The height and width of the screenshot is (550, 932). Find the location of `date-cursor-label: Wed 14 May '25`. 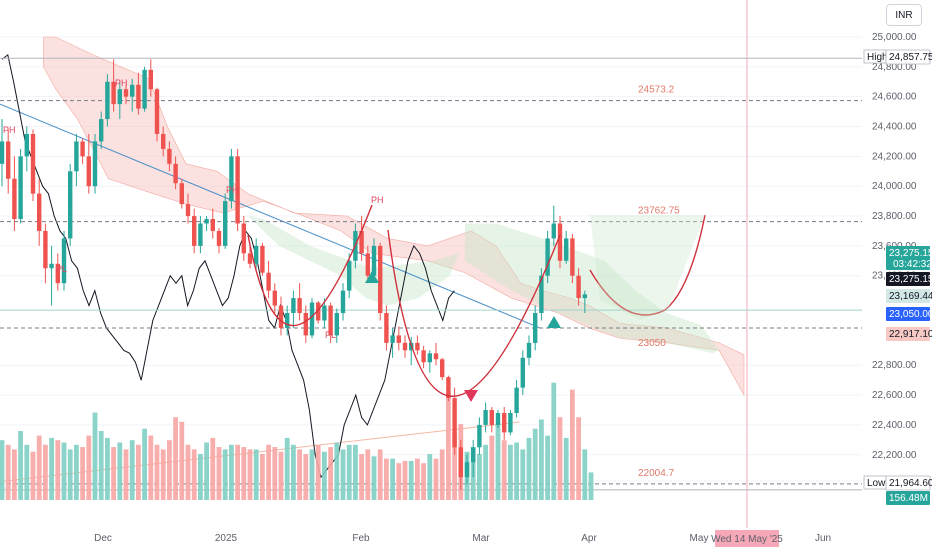

date-cursor-label: Wed 14 May '25 is located at coordinates (747, 539).